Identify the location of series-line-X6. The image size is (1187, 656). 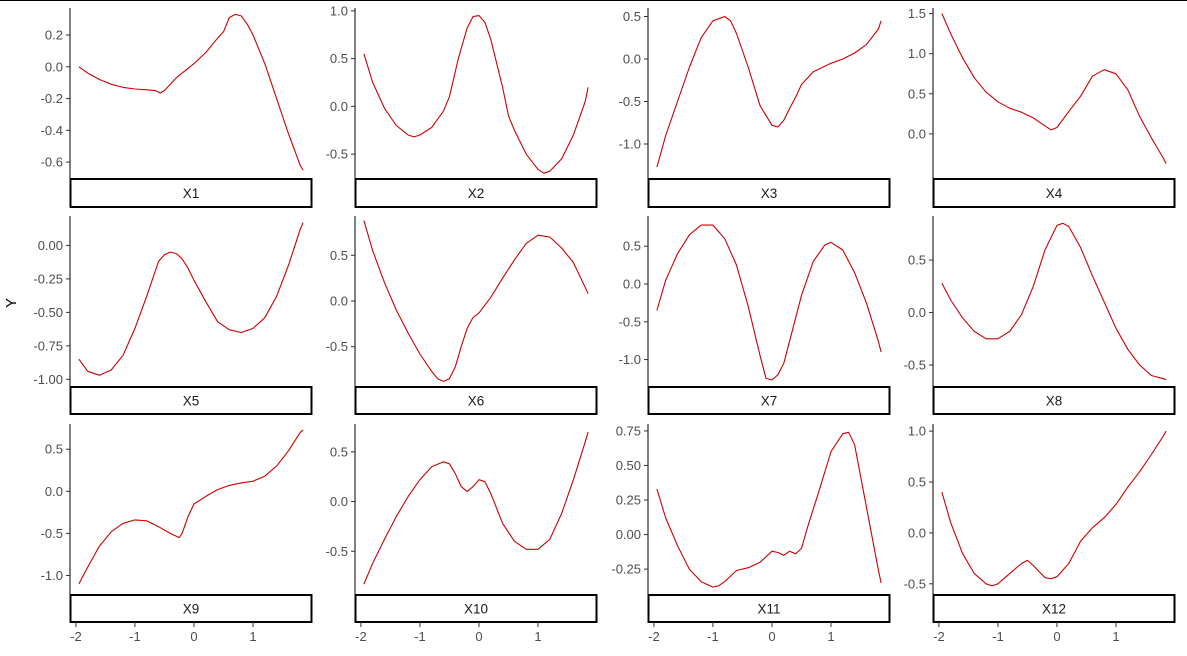
(476, 301).